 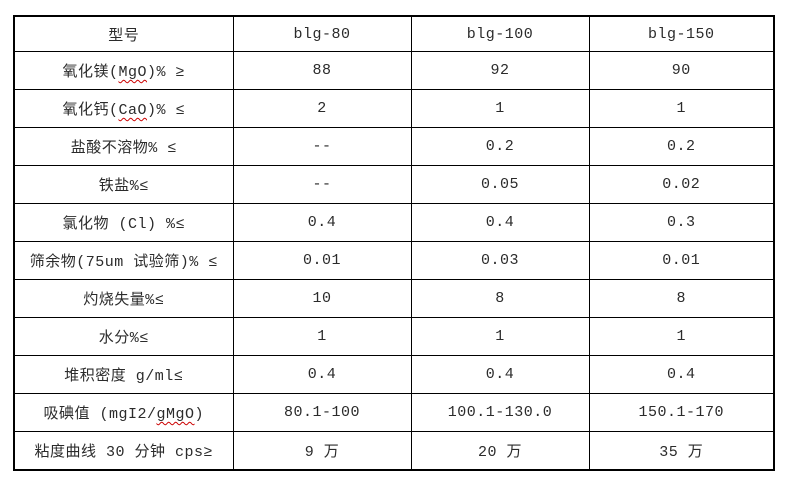 What do you see at coordinates (500, 70) in the screenshot?
I see `spec-value: 92` at bounding box center [500, 70].